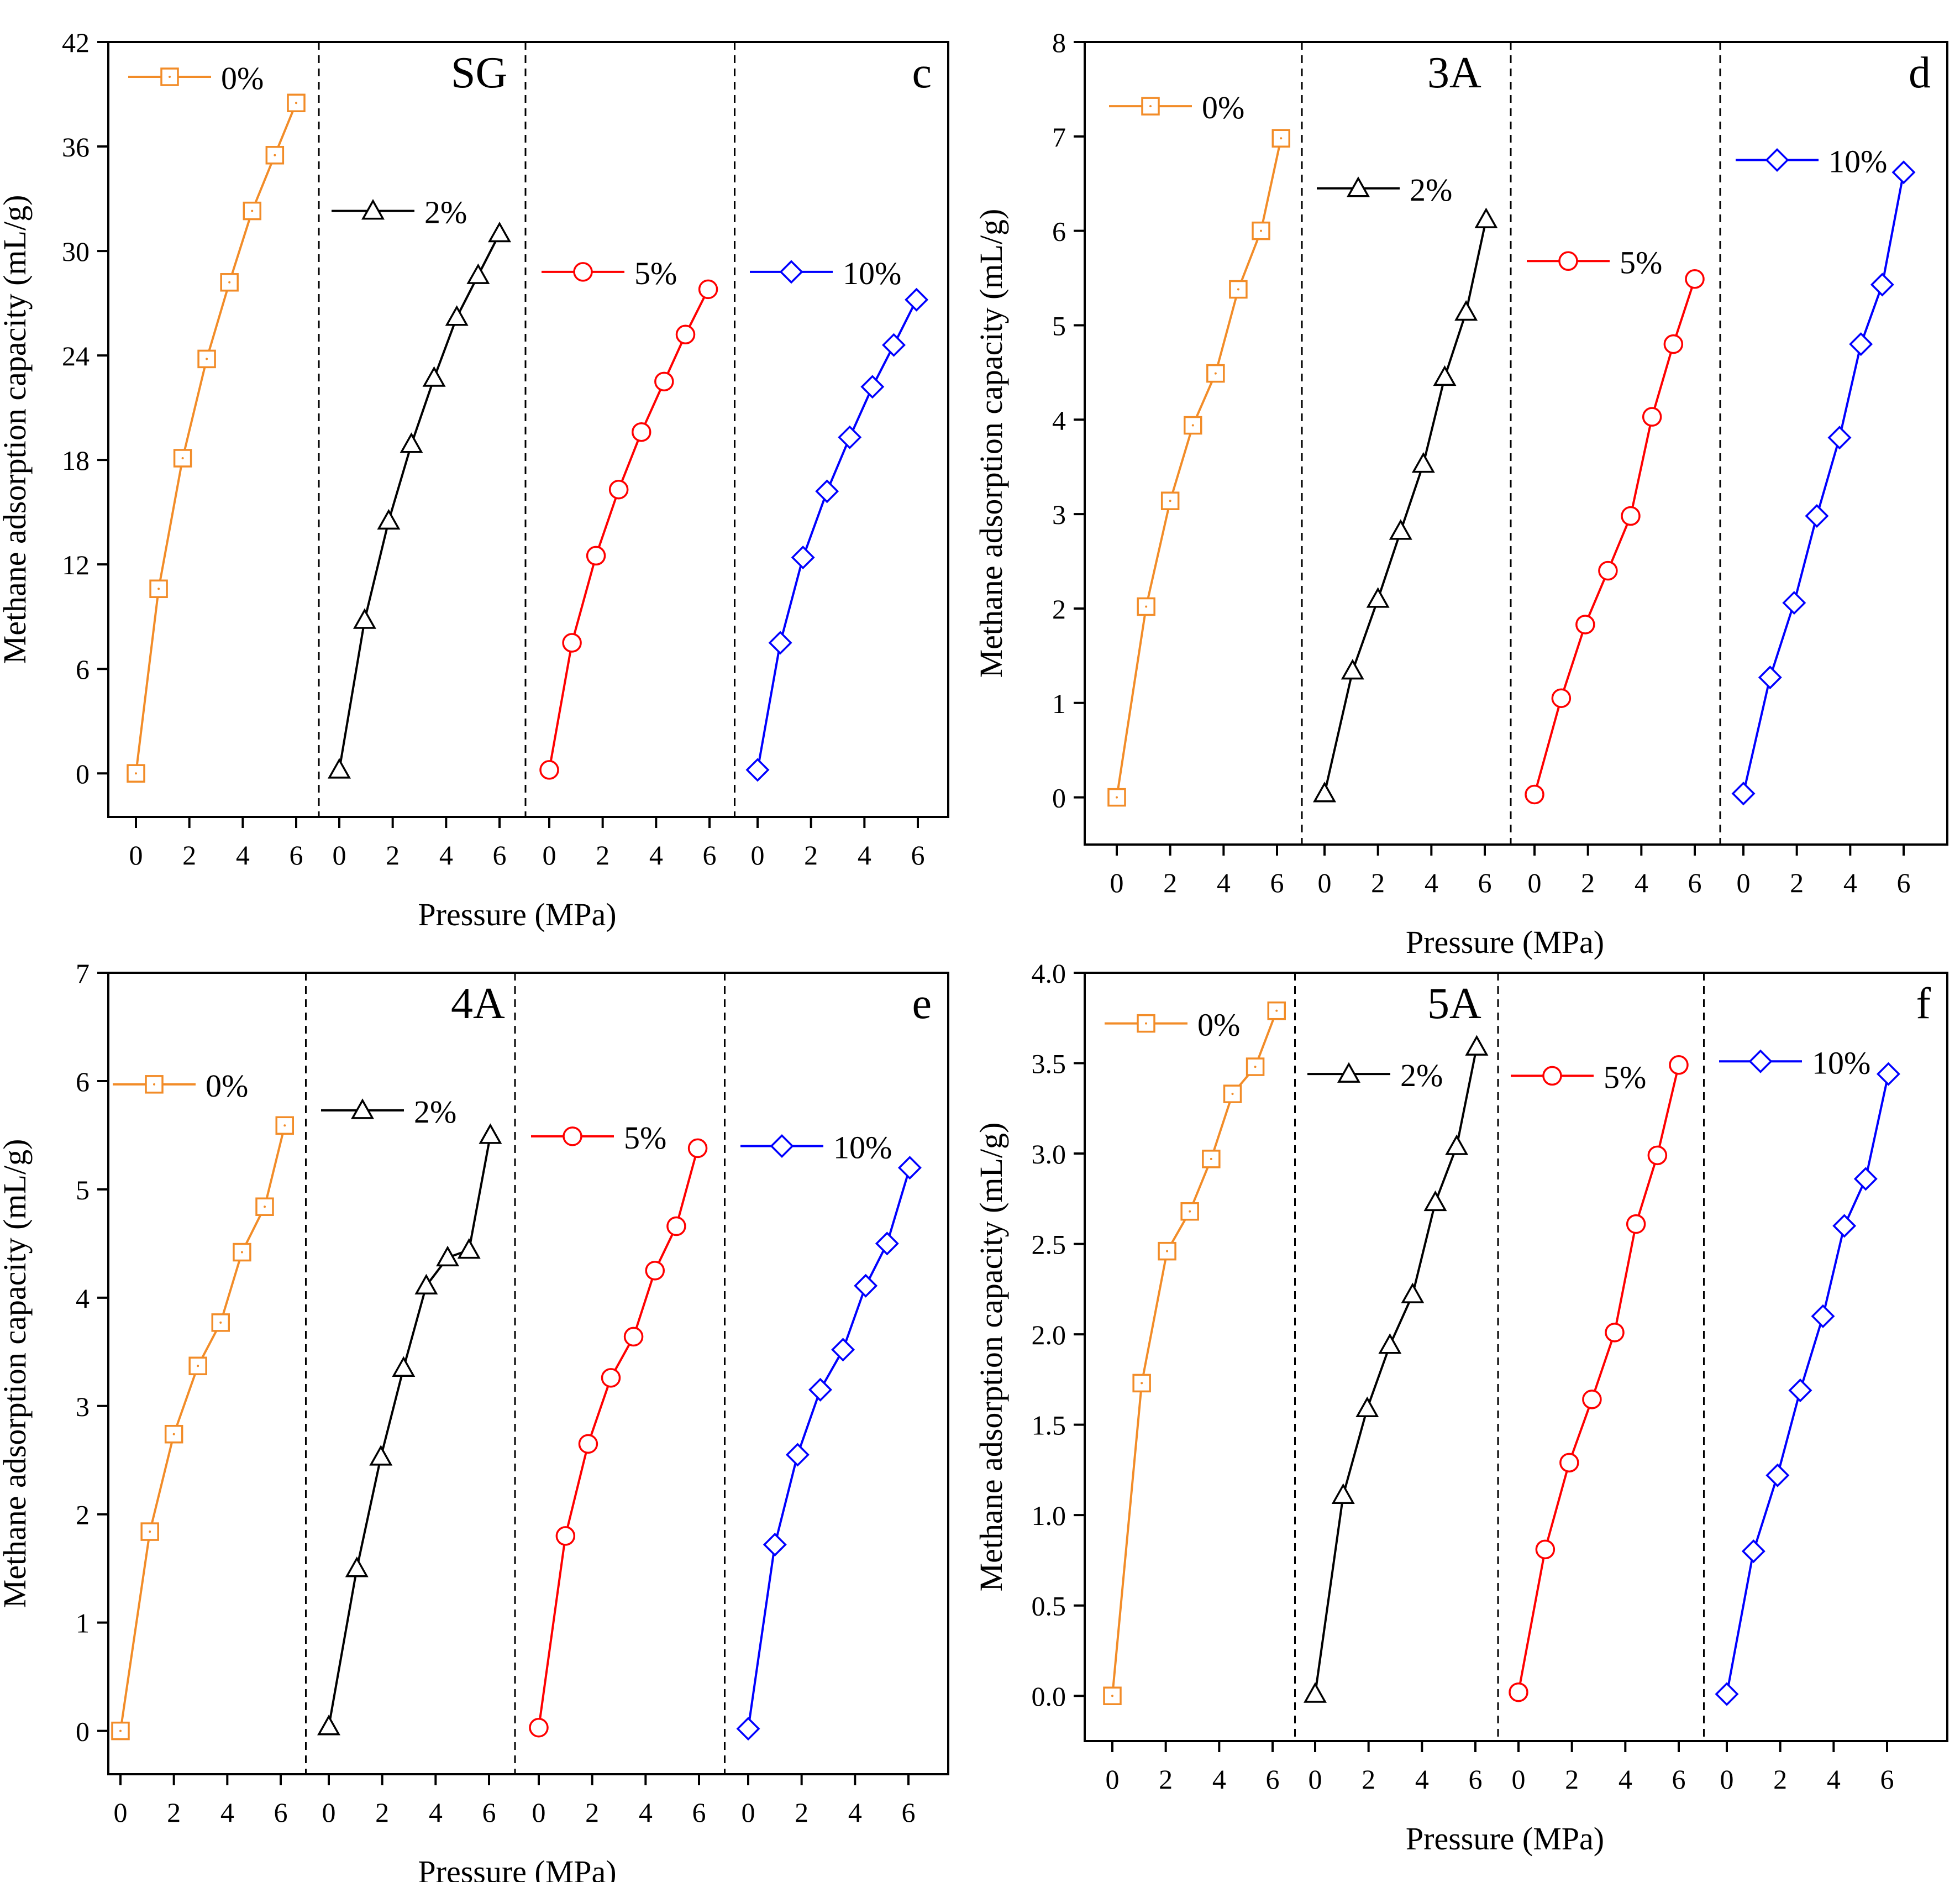 The image size is (1960, 1882). I want to click on legend-marker-dot, so click(1146, 1023).